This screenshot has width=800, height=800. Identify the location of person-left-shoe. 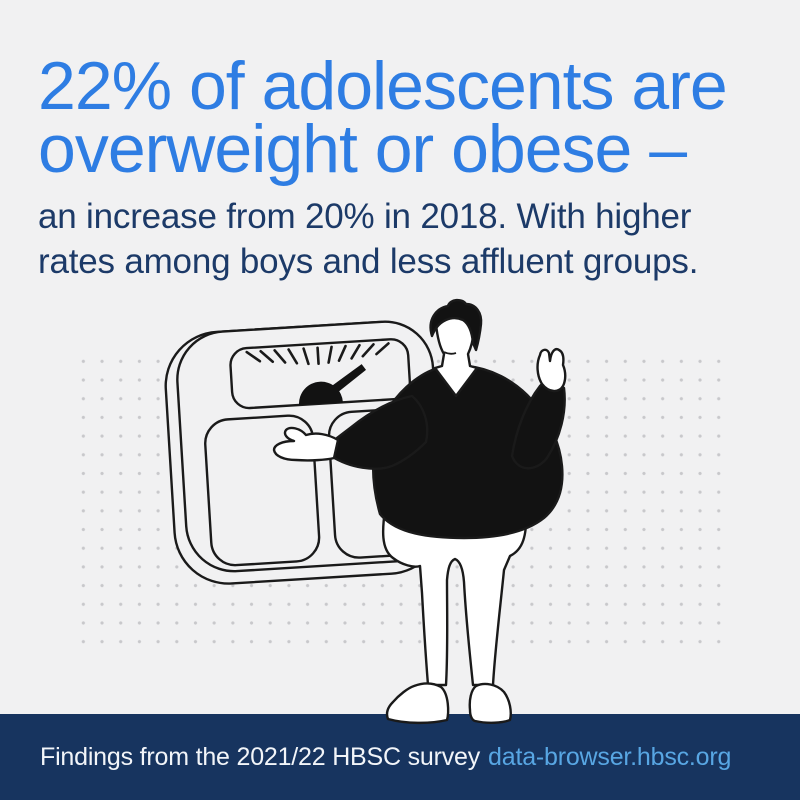
(417, 703).